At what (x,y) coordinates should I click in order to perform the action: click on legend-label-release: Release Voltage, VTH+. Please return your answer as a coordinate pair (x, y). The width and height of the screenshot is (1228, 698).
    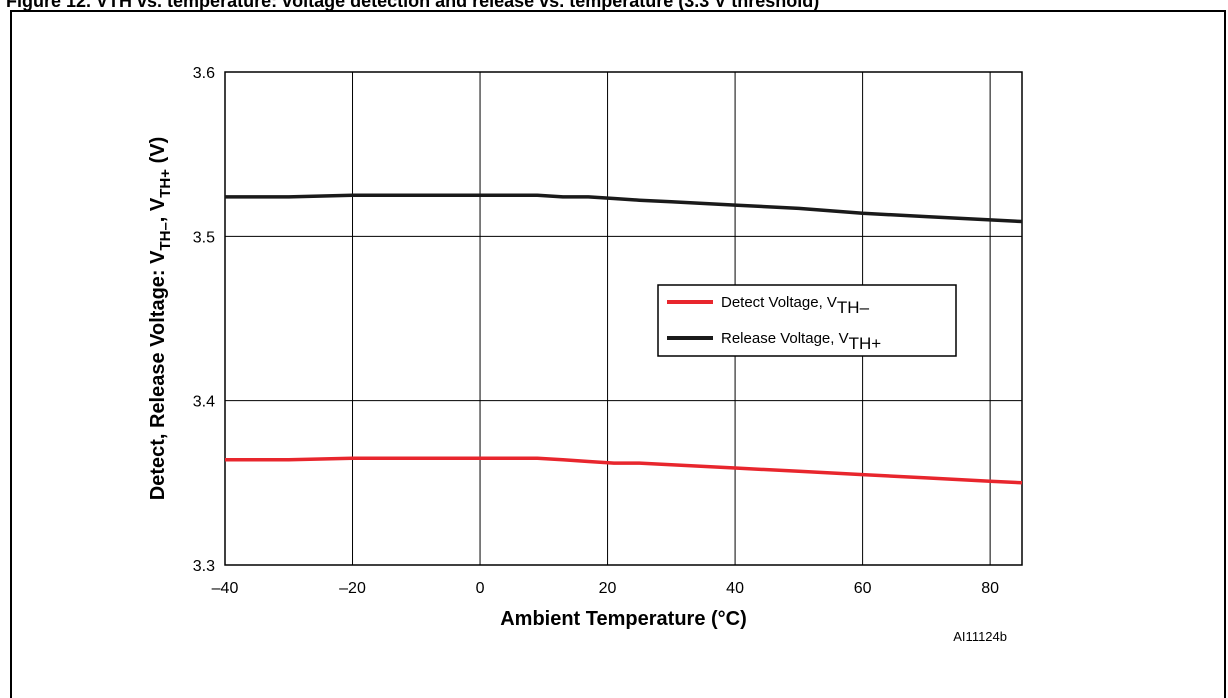
    Looking at the image, I should click on (801, 341).